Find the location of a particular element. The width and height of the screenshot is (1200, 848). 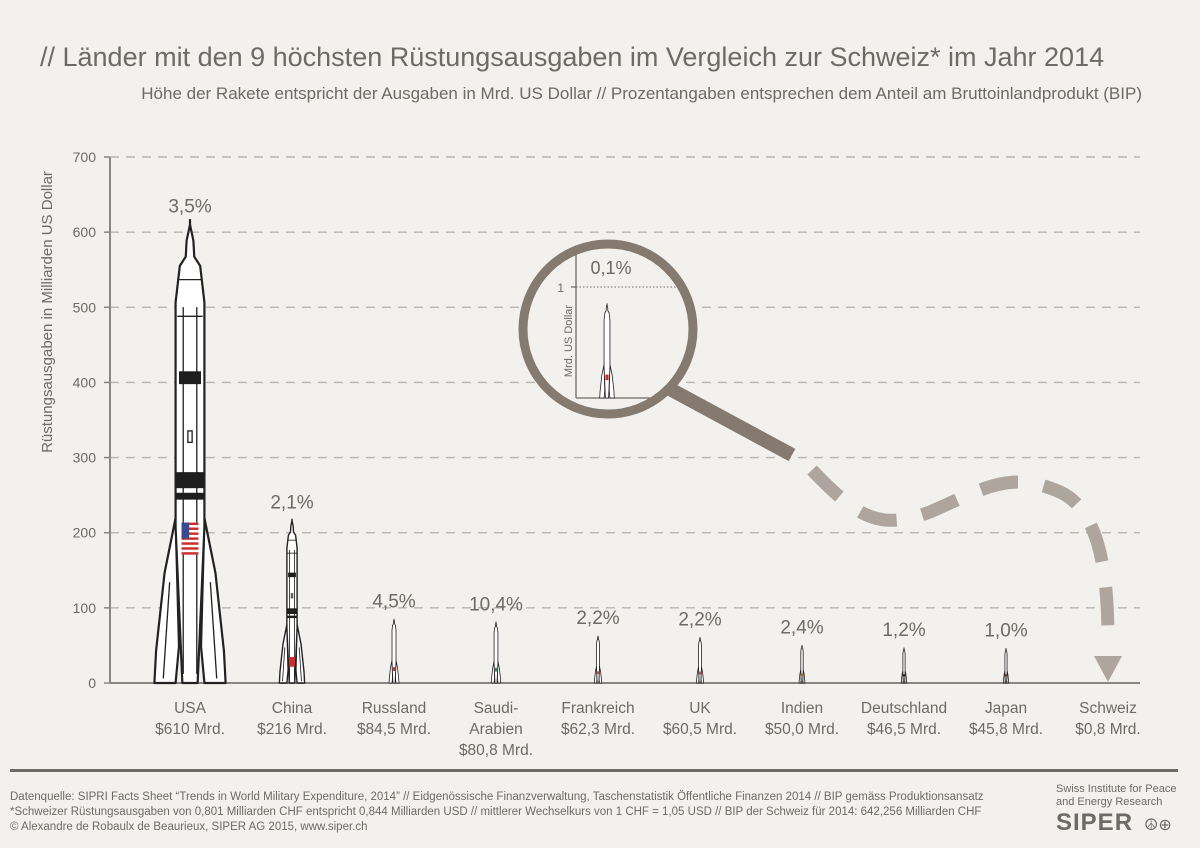

category-name: Arabien is located at coordinates (495, 729).